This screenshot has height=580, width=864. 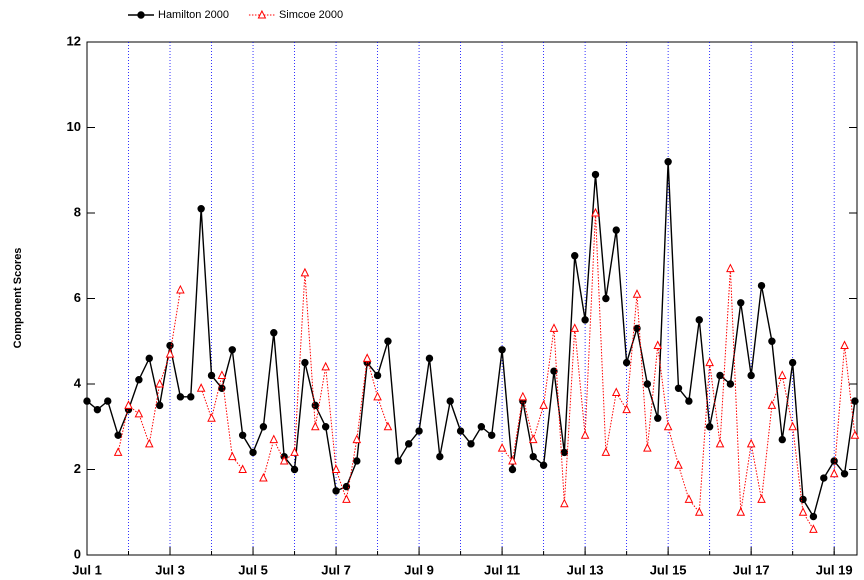 I want to click on legend-label: Simcoe 2000, so click(x=311, y=15).